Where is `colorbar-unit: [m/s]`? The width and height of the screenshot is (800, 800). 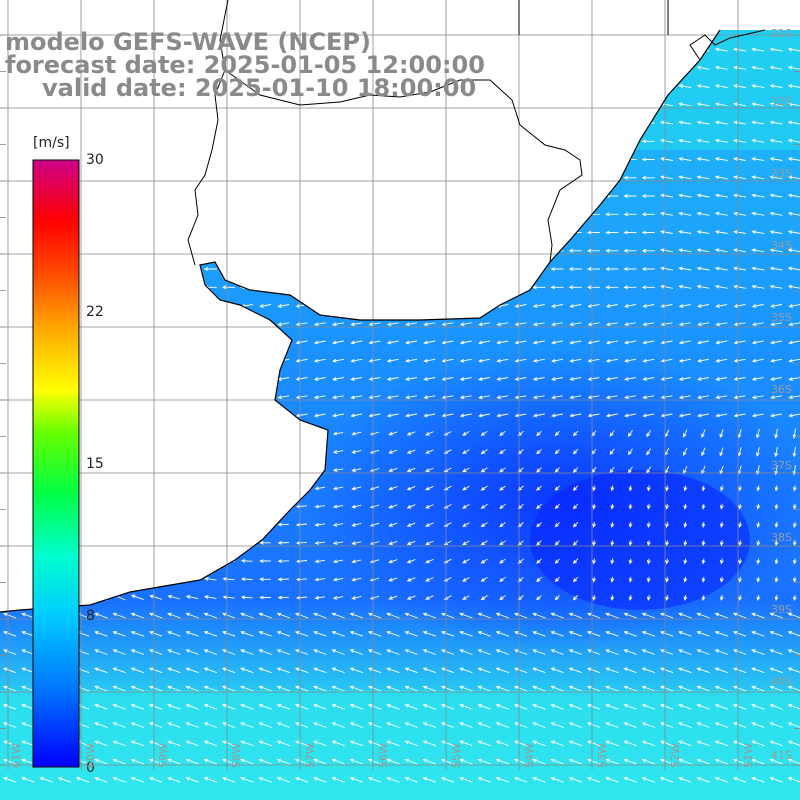
colorbar-unit: [m/s] is located at coordinates (51, 143).